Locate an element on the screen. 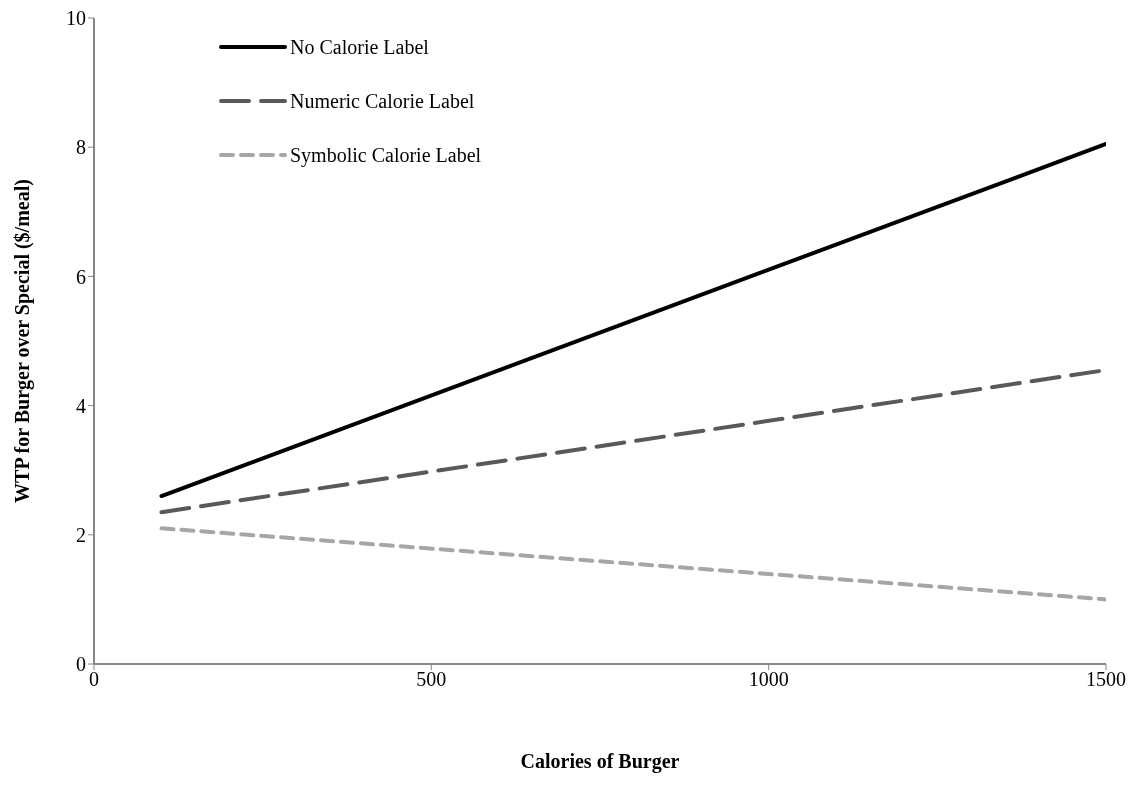  legend-label: Symbolic Calorie Label is located at coordinates (386, 155).